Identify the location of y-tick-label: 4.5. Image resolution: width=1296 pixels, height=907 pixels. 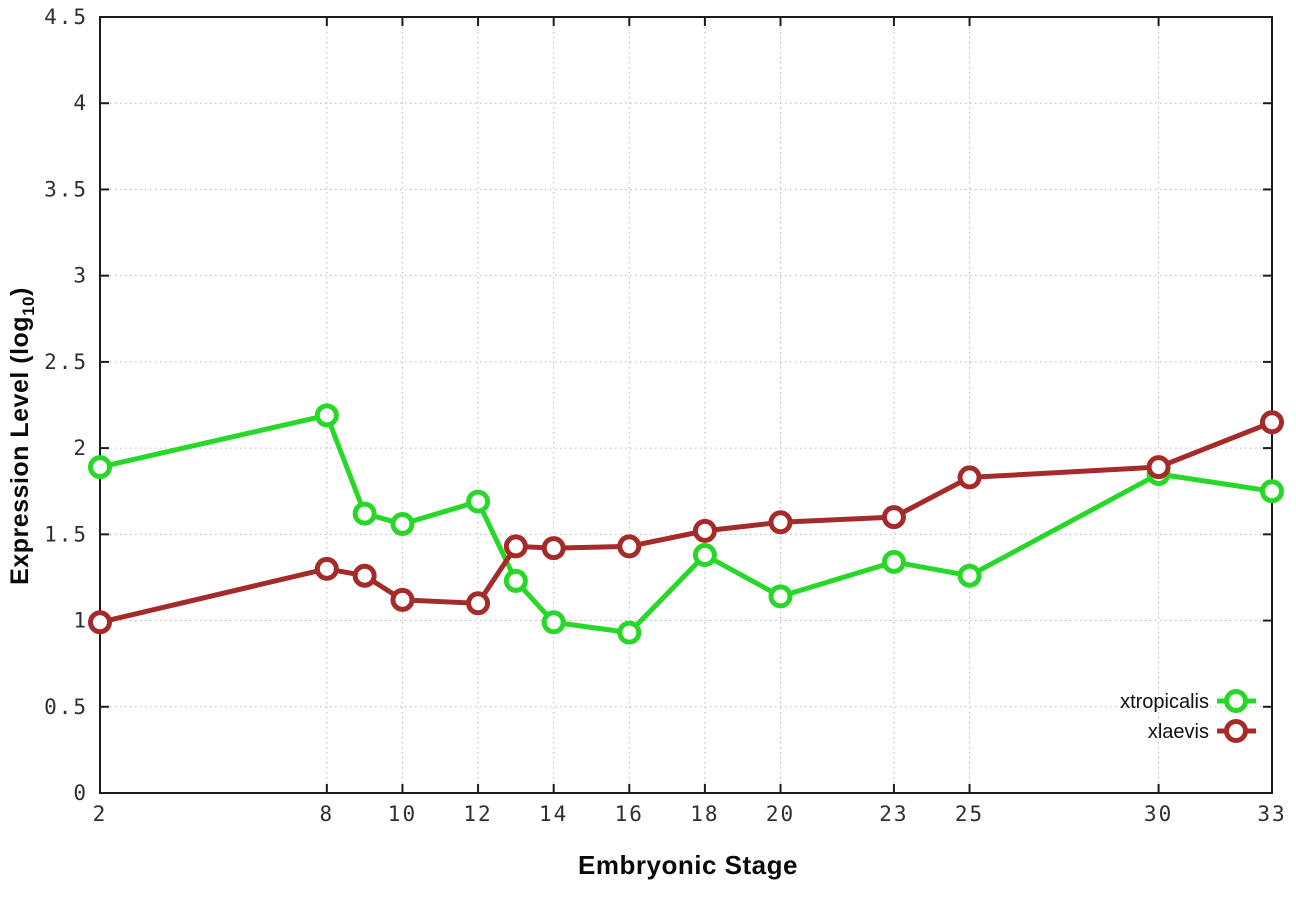
(66, 17).